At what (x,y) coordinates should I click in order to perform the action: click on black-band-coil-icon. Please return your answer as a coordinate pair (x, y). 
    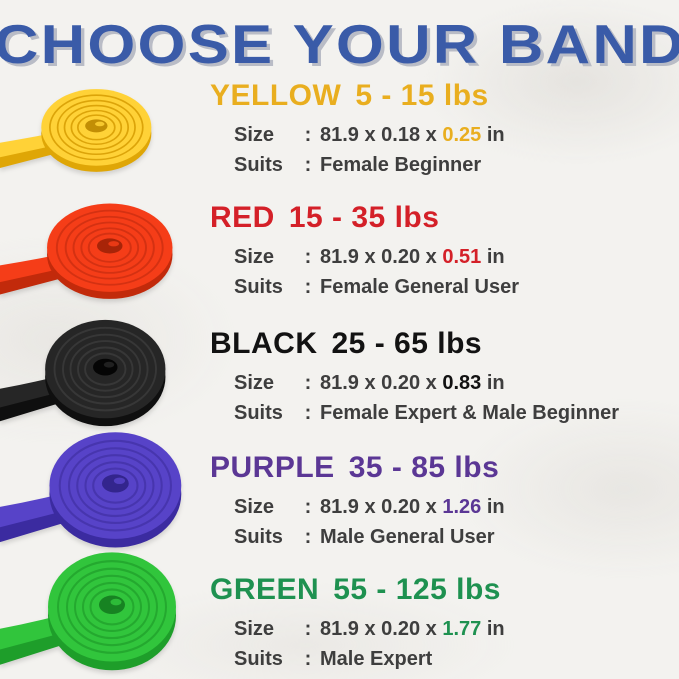
    Looking at the image, I should click on (83, 373).